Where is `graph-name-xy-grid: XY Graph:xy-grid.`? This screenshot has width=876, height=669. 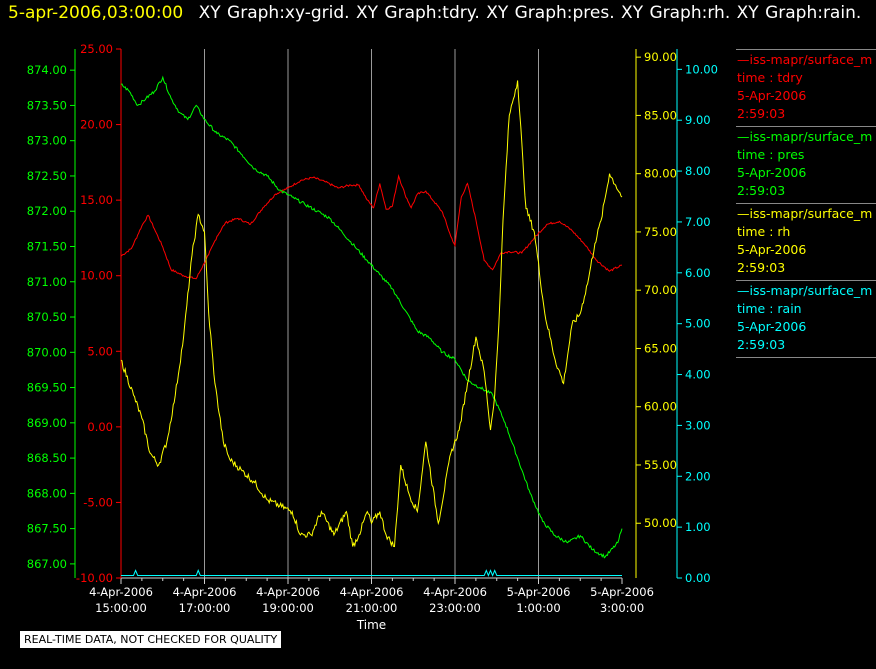
graph-name-xy-grid: XY Graph:xy-grid. is located at coordinates (274, 13).